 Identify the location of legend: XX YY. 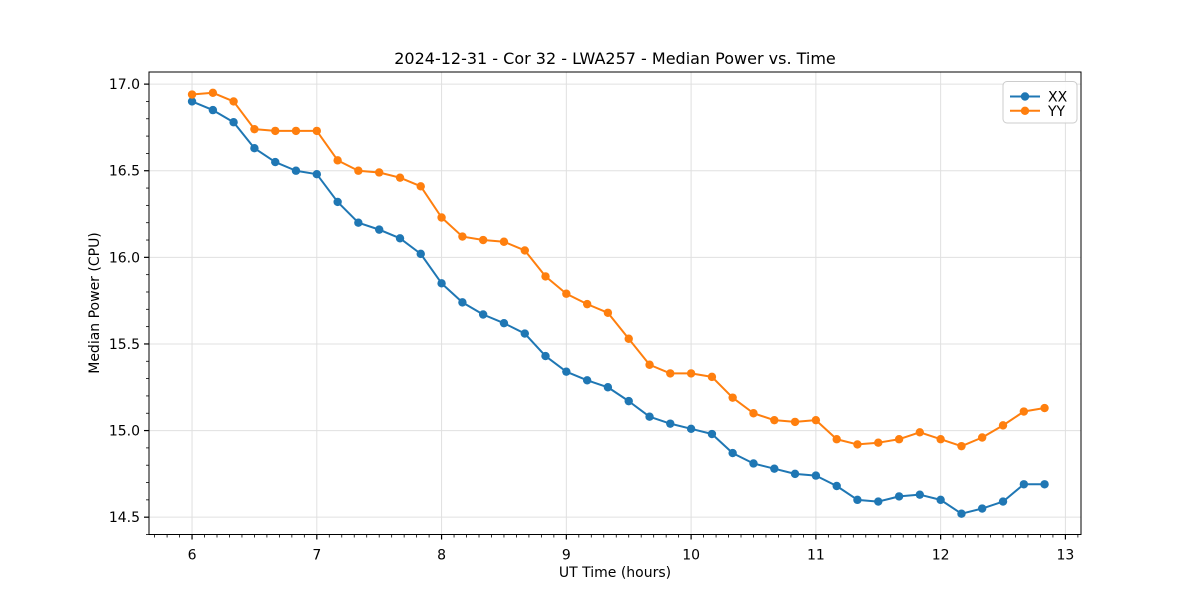
(1040, 102).